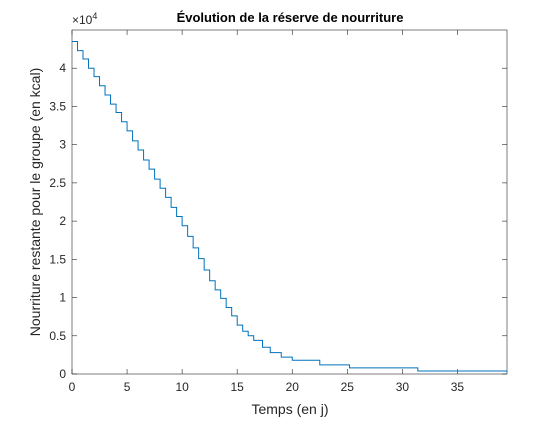 This screenshot has width=560, height=425. What do you see at coordinates (458, 387) in the screenshot?
I see `x-tick-label: 35` at bounding box center [458, 387].